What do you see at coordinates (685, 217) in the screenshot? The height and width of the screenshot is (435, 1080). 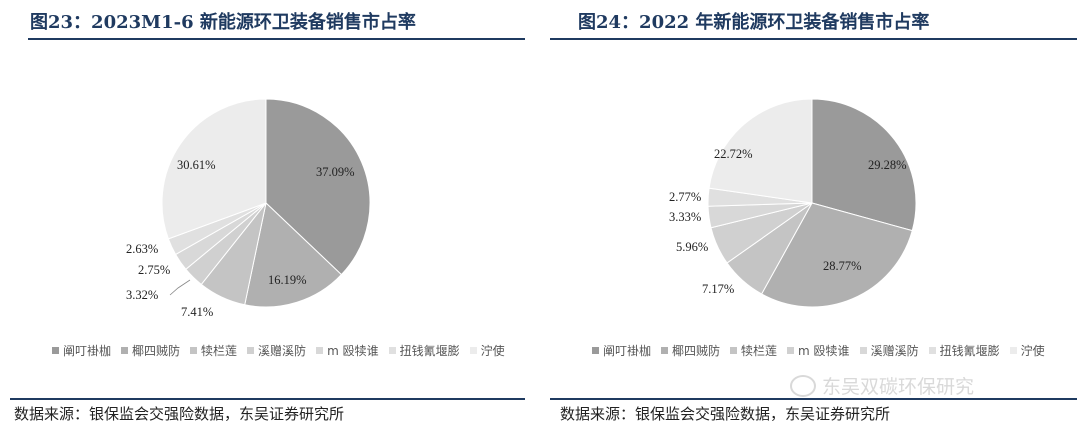 I see `slice-percent-label: 3.33%` at bounding box center [685, 217].